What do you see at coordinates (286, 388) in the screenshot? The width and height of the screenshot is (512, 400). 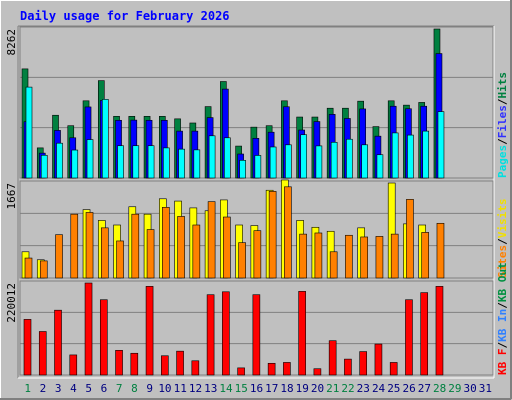 I see `x-tick-label: 18` at bounding box center [286, 388].